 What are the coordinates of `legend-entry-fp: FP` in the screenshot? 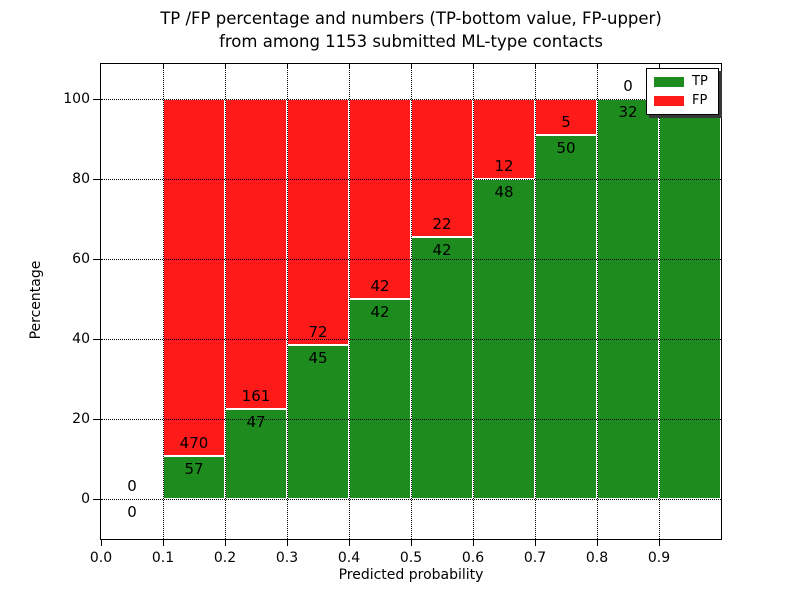 It's located at (683, 101).